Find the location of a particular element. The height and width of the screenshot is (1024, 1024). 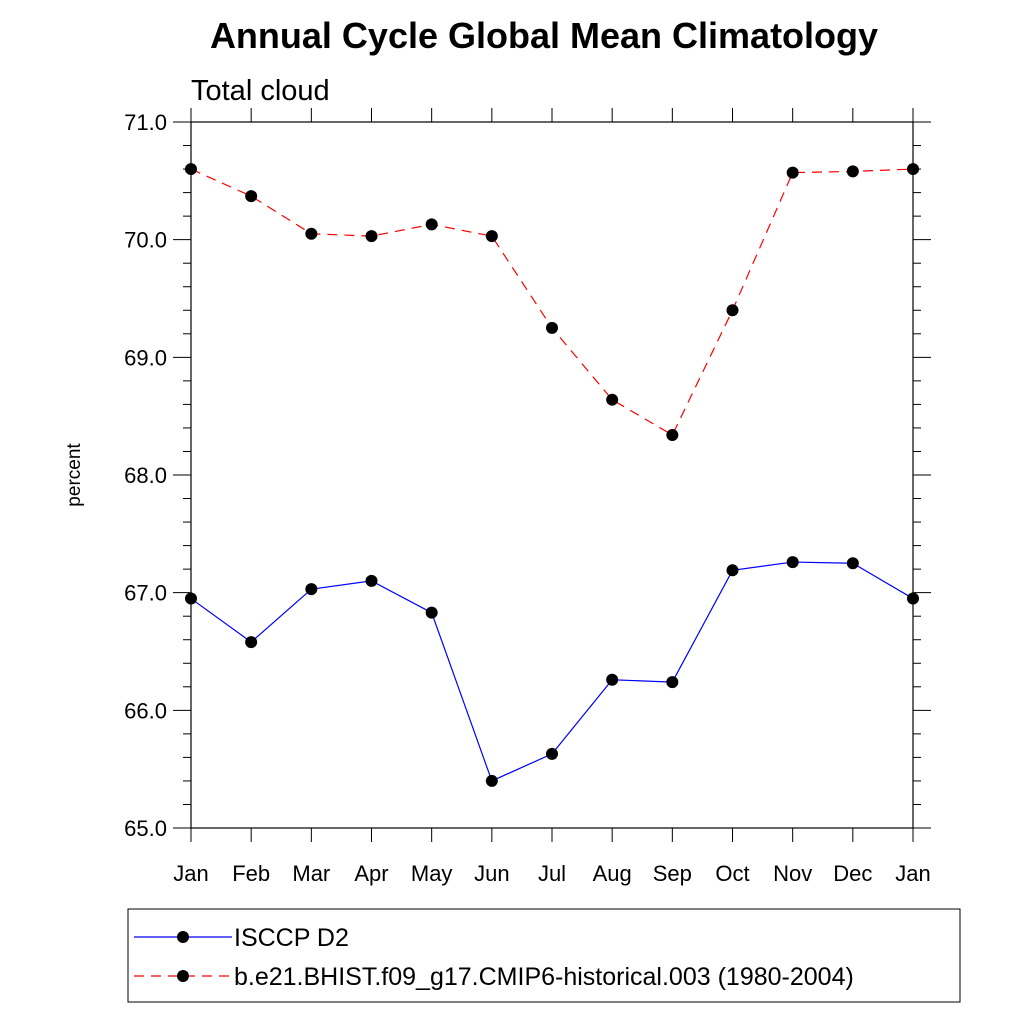

x-tick-label: Aug is located at coordinates (612, 873).